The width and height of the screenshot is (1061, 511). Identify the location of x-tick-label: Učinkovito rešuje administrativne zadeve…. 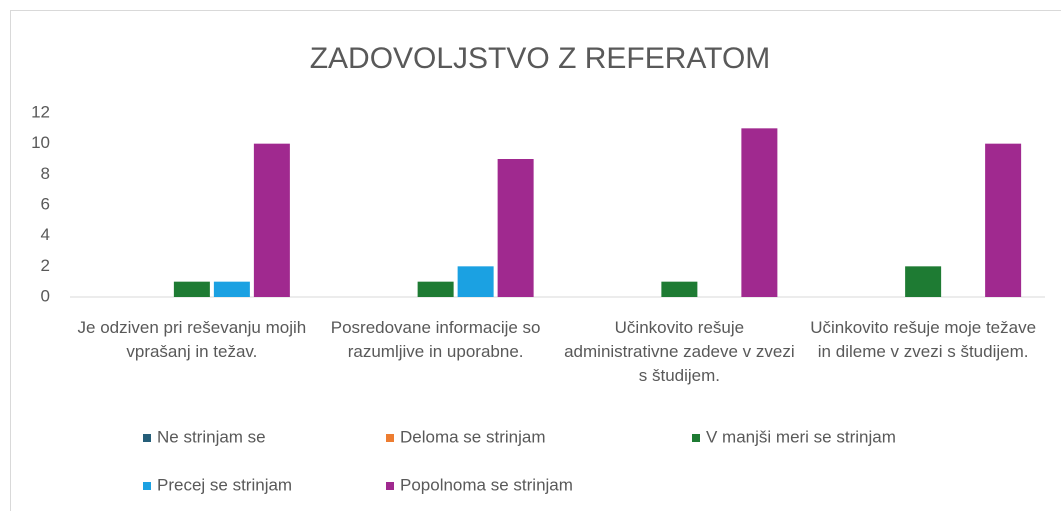
(679, 351).